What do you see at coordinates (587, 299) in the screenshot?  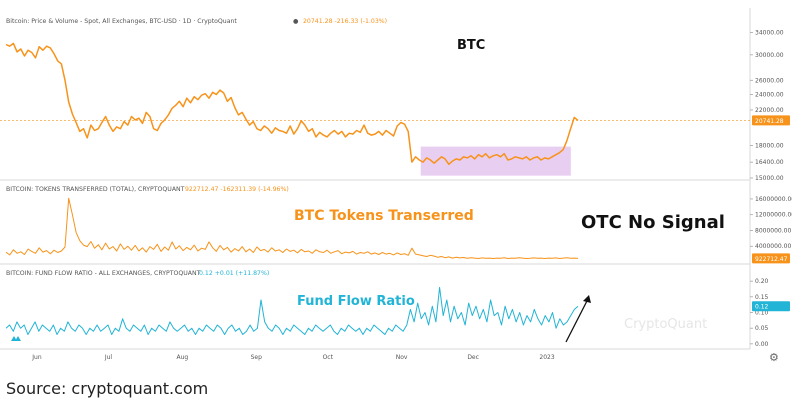 I see `trend-arrow-head` at bounding box center [587, 299].